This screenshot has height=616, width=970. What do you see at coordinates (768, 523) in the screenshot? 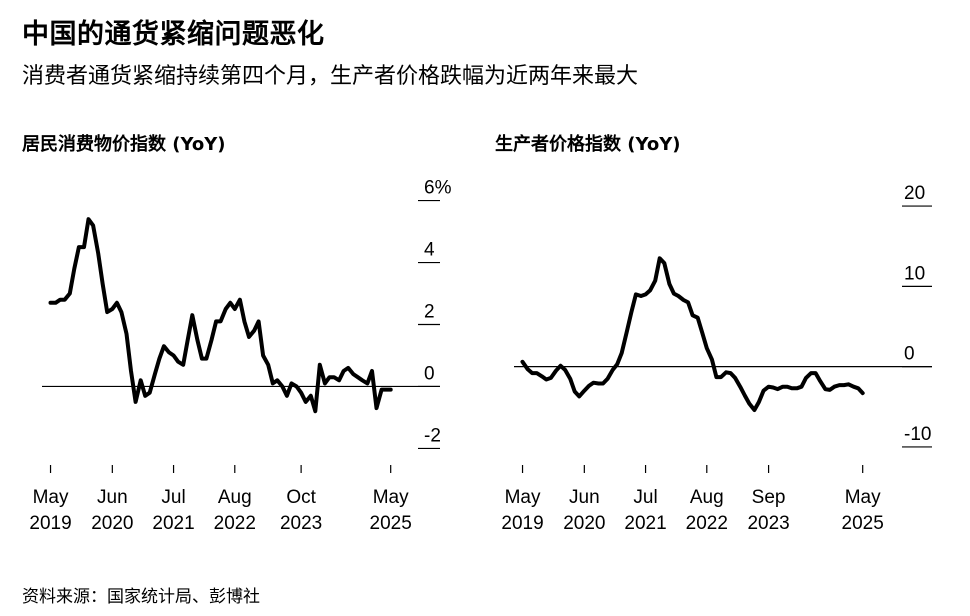
I see `ppi-x-tick-year: 2023` at bounding box center [768, 523].